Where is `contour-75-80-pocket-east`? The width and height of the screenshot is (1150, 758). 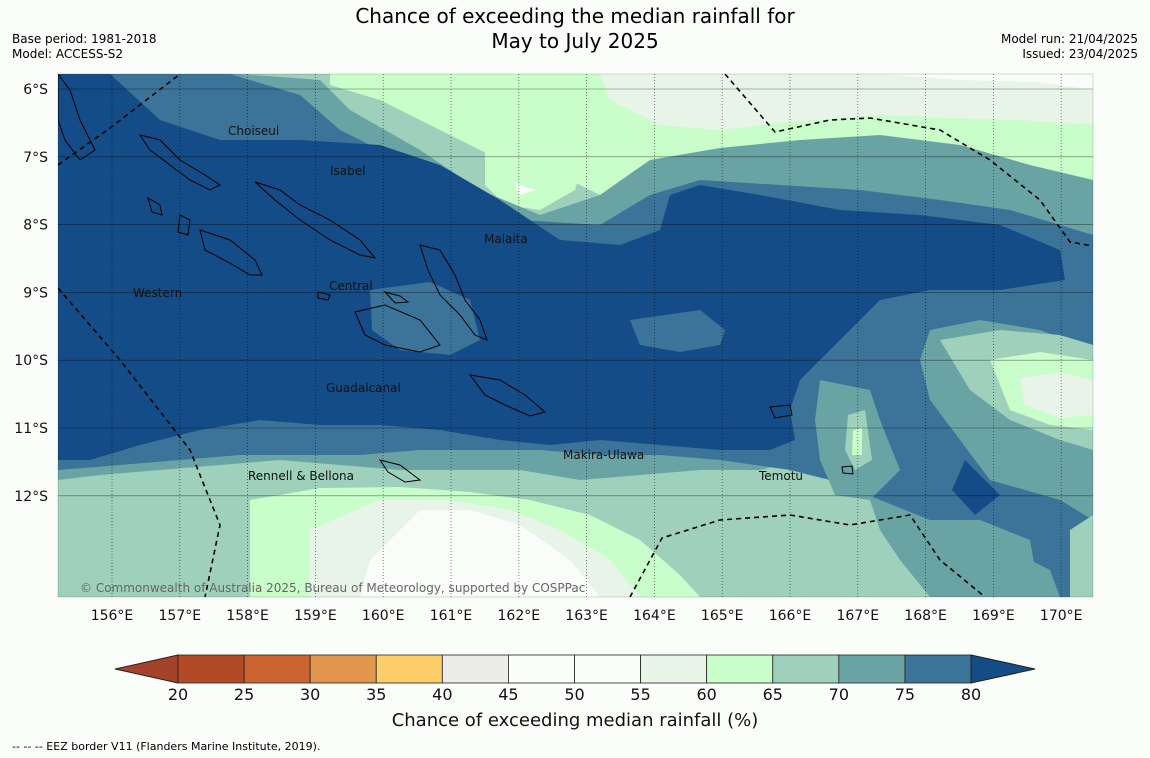
contour-75-80-pocket-east is located at coordinates (677, 331).